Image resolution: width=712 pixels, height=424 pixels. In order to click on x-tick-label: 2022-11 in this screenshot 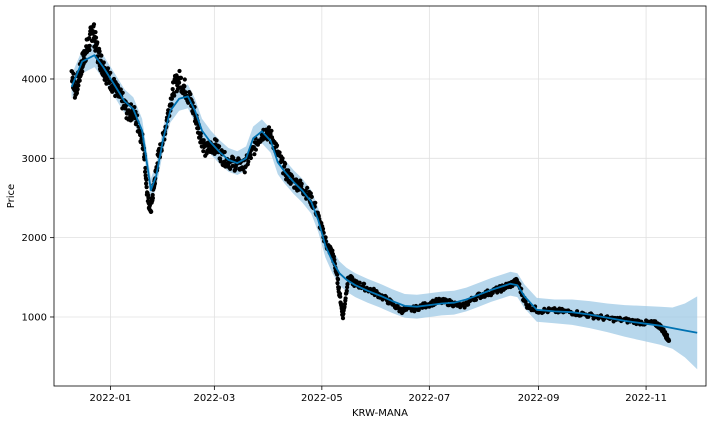, I will do `click(646, 398)`.